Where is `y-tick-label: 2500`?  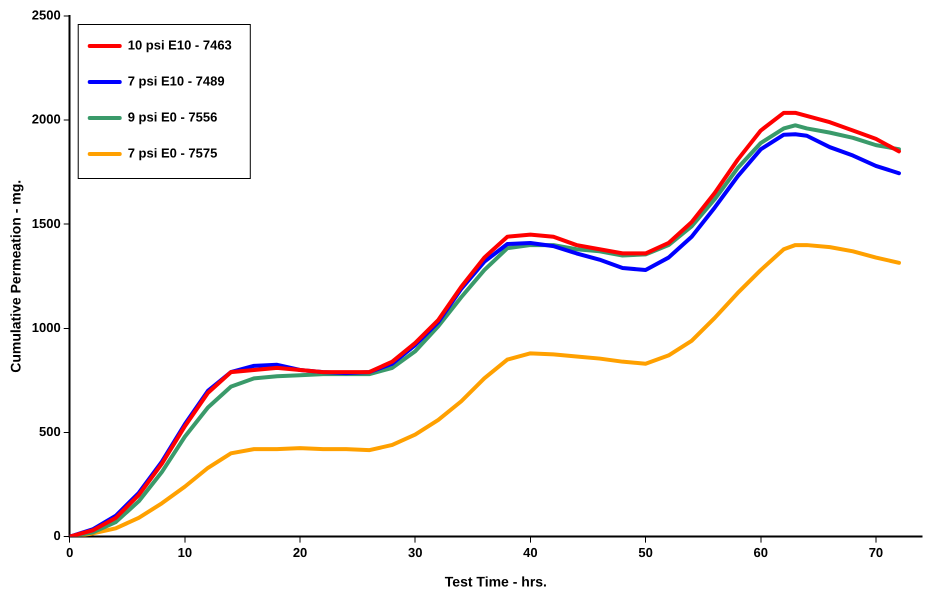 y-tick-label: 2500 is located at coordinates (46, 15).